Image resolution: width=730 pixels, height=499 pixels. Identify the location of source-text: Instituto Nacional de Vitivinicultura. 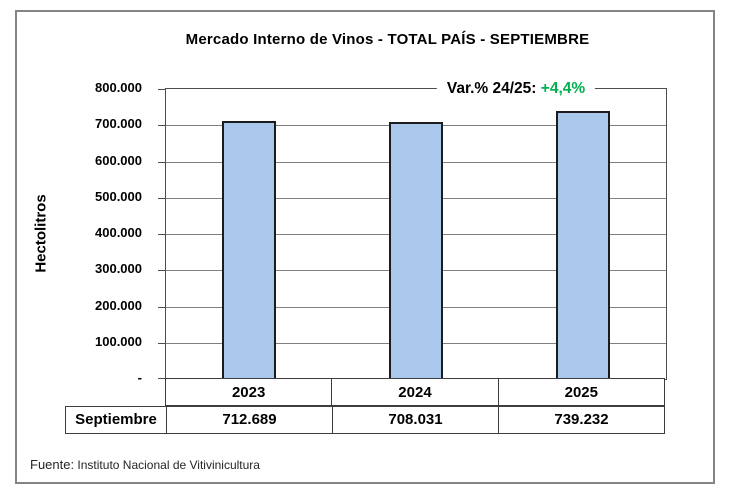
(167, 465).